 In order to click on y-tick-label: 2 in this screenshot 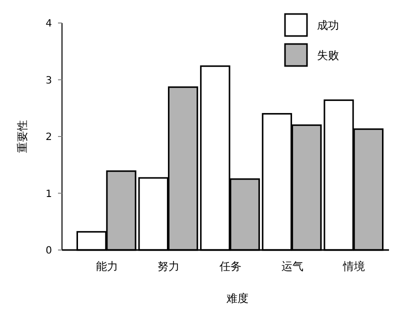, I will do `click(49, 137)`.